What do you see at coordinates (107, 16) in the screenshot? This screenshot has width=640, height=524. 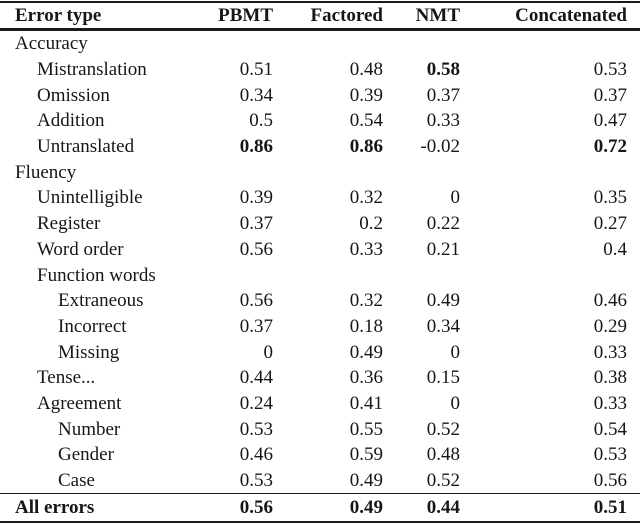 I see `column-header-error-type: Error type` at bounding box center [107, 16].